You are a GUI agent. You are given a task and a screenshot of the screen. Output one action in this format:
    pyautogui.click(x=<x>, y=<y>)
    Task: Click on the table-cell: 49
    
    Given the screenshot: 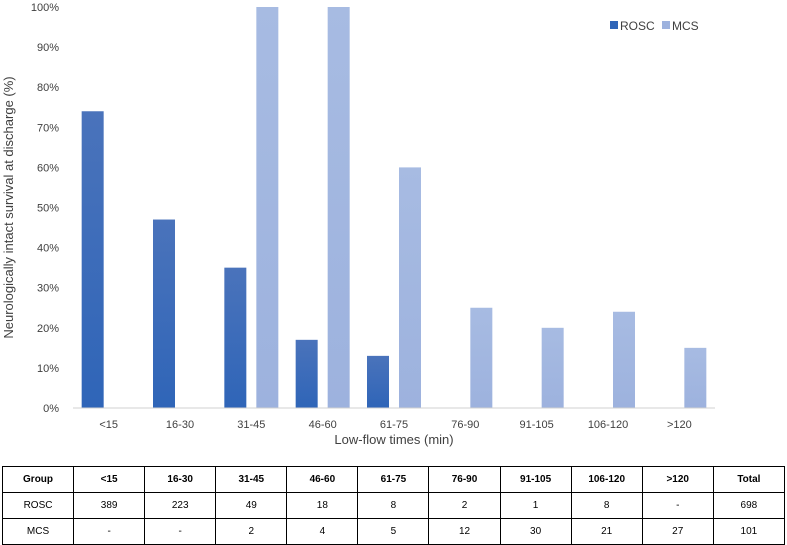 What is the action you would take?
    pyautogui.click(x=251, y=505)
    